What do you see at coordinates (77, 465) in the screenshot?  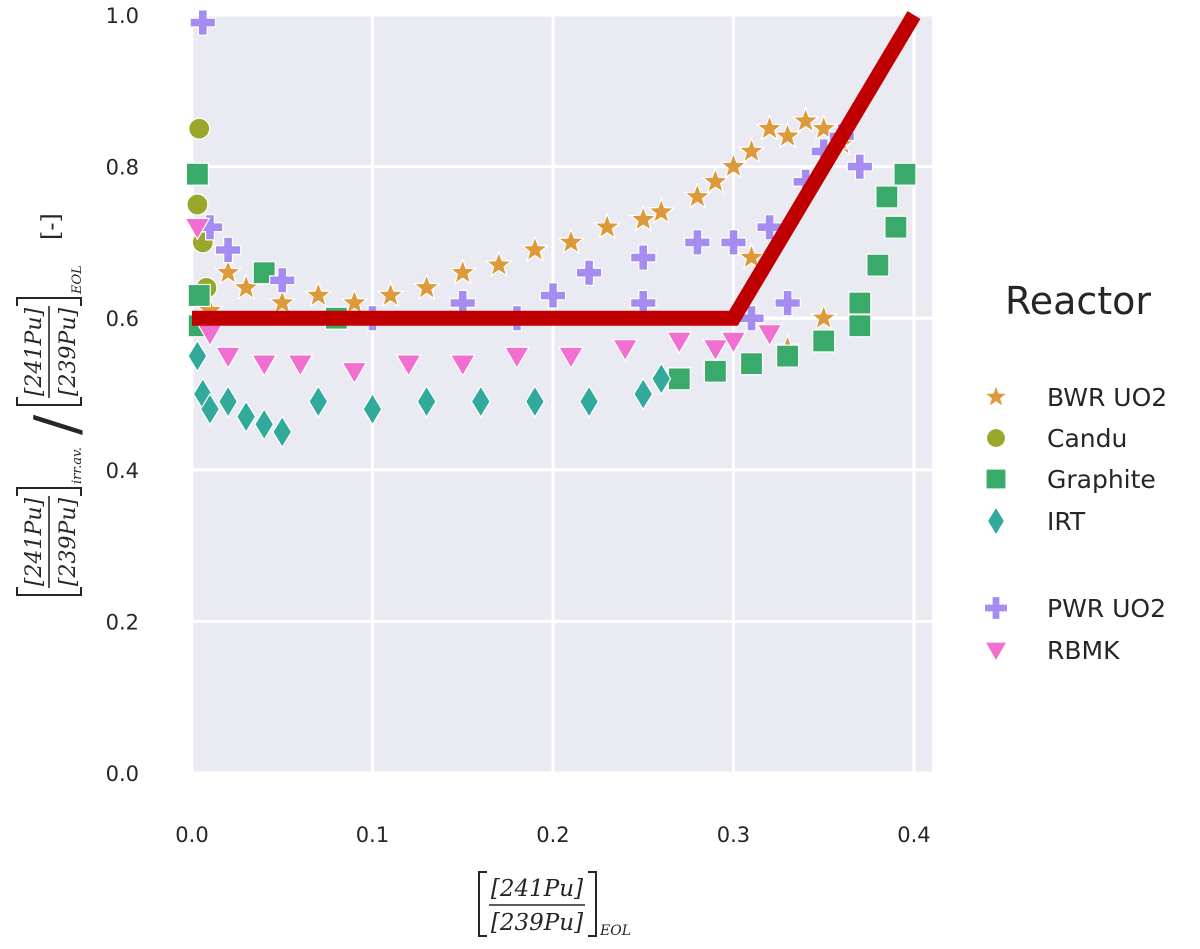 I see `y-label-subscript-irr: irr.av.` at bounding box center [77, 465].